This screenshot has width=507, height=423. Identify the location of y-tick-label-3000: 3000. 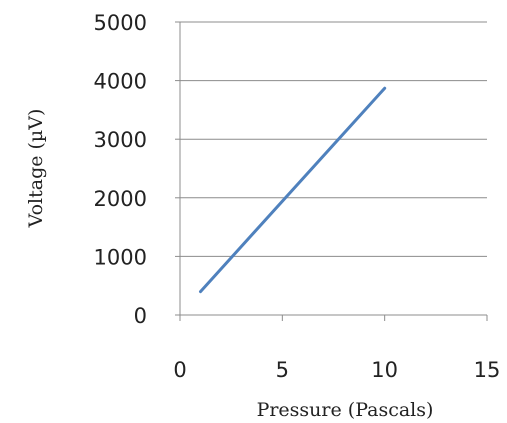
(120, 140).